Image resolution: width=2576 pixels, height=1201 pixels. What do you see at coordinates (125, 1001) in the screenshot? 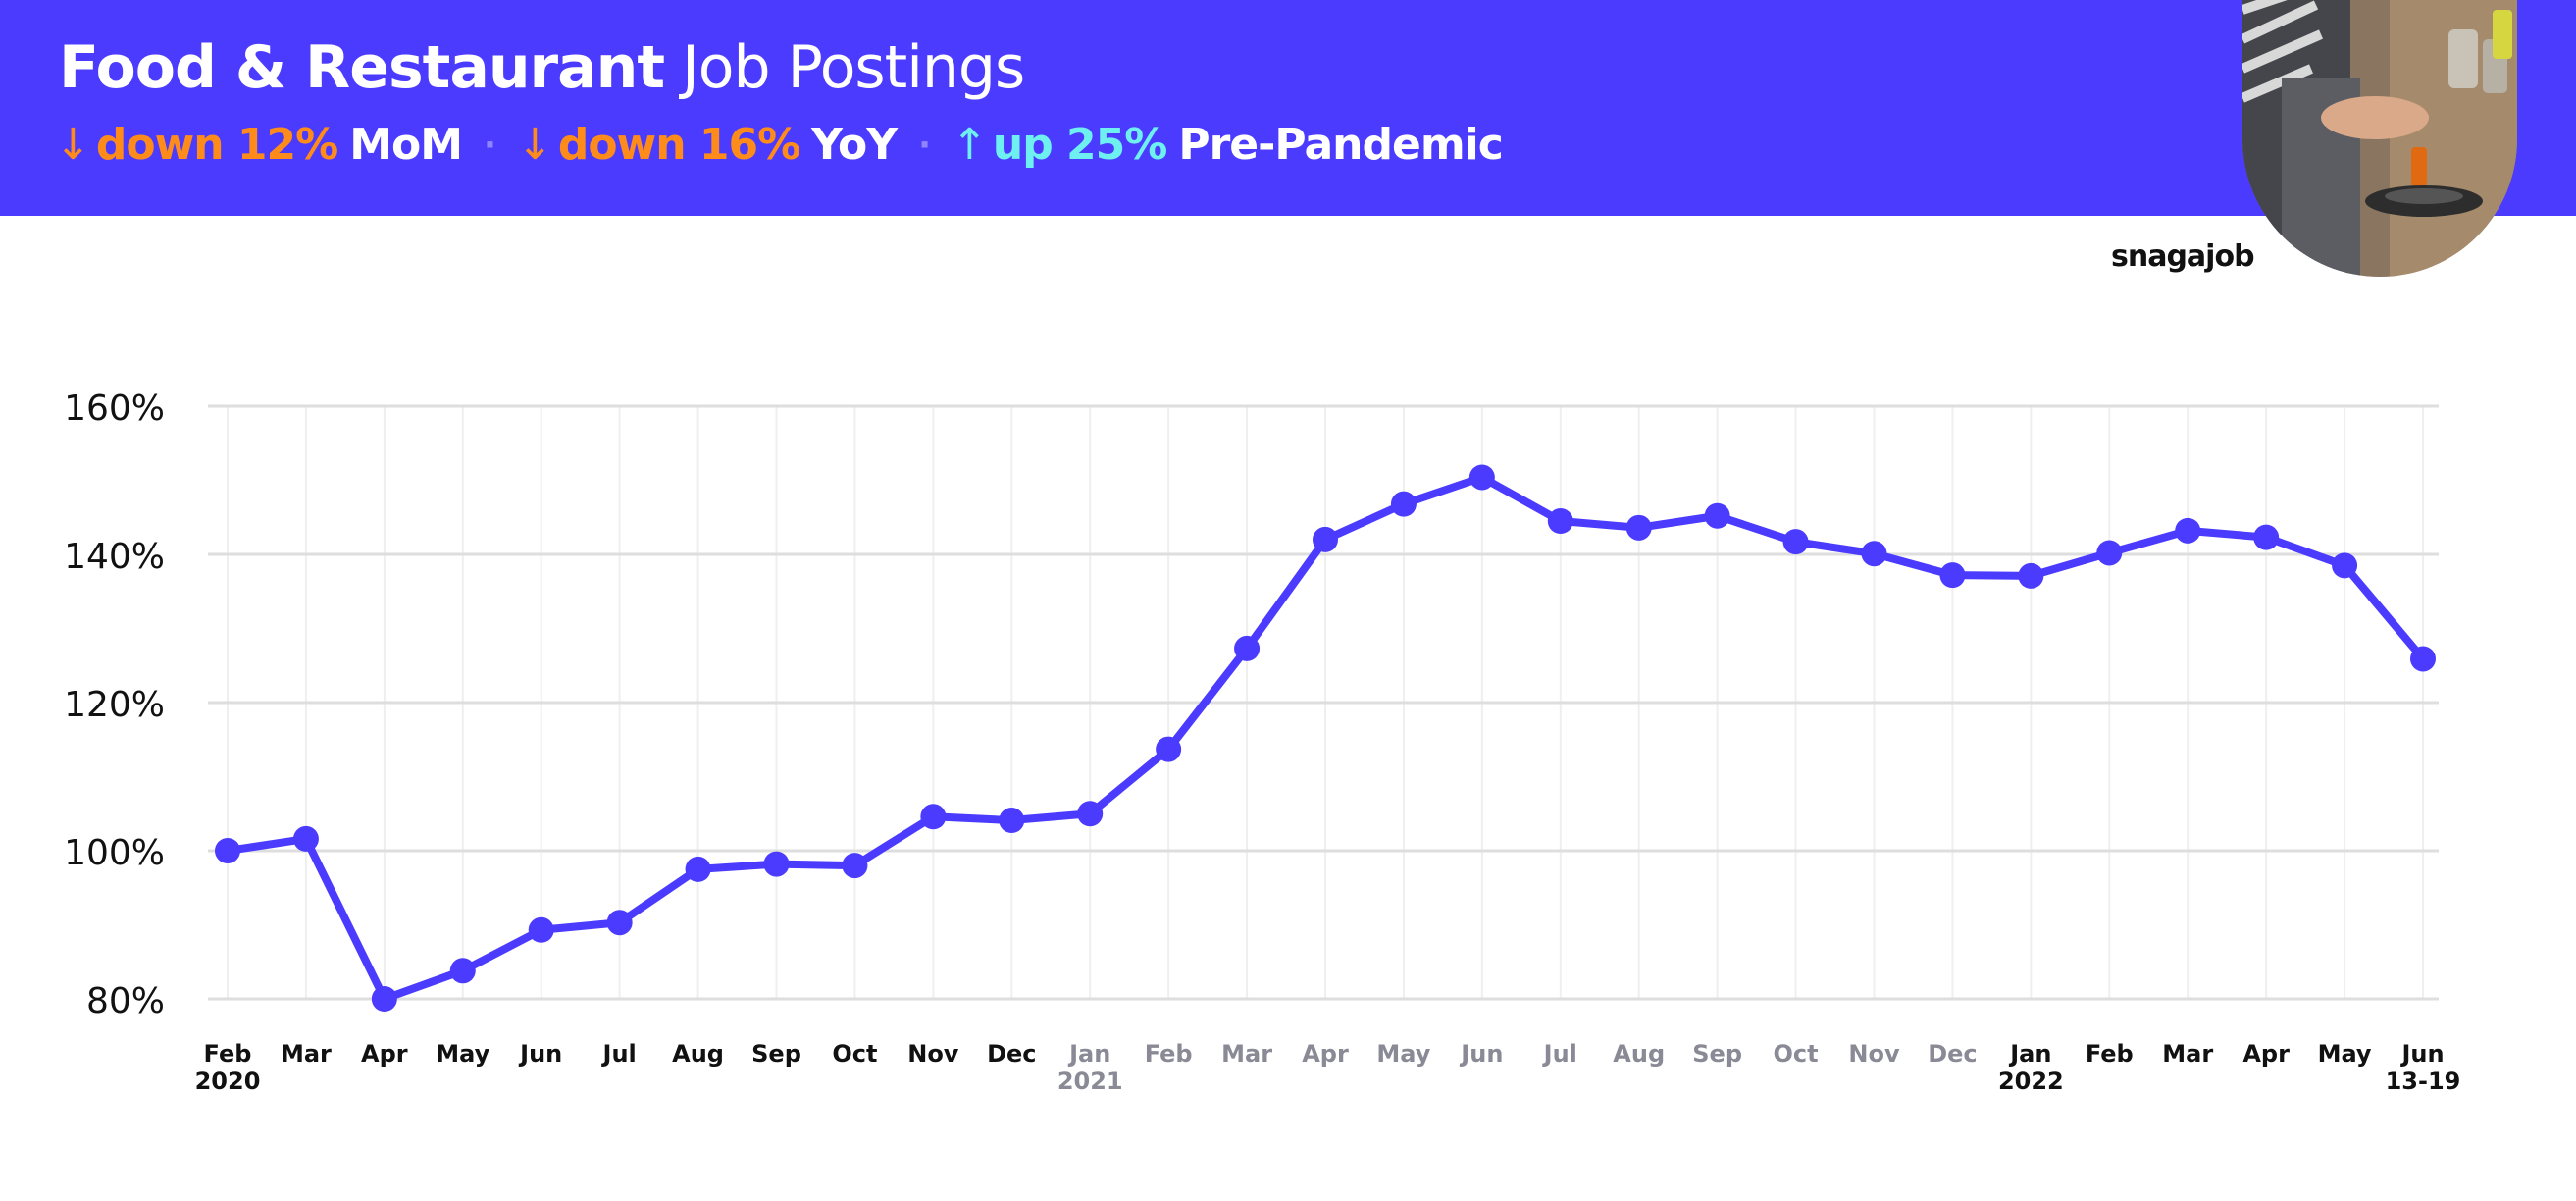
I see `y-tick-label: 80%` at bounding box center [125, 1001].